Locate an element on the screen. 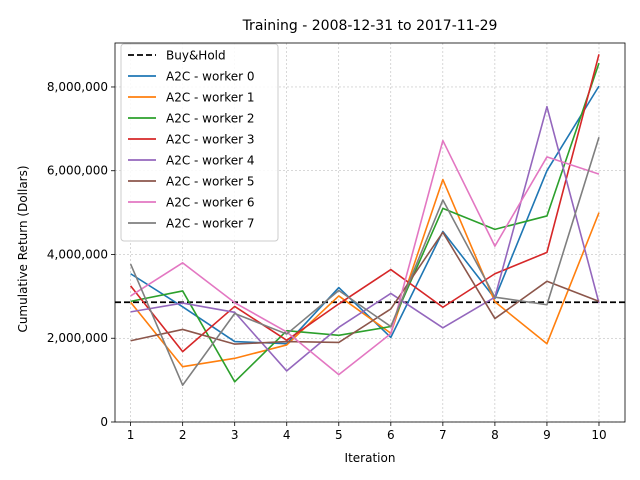 This screenshot has width=640, height=480. y-tick-label: 4,000,000 is located at coordinates (77, 254).